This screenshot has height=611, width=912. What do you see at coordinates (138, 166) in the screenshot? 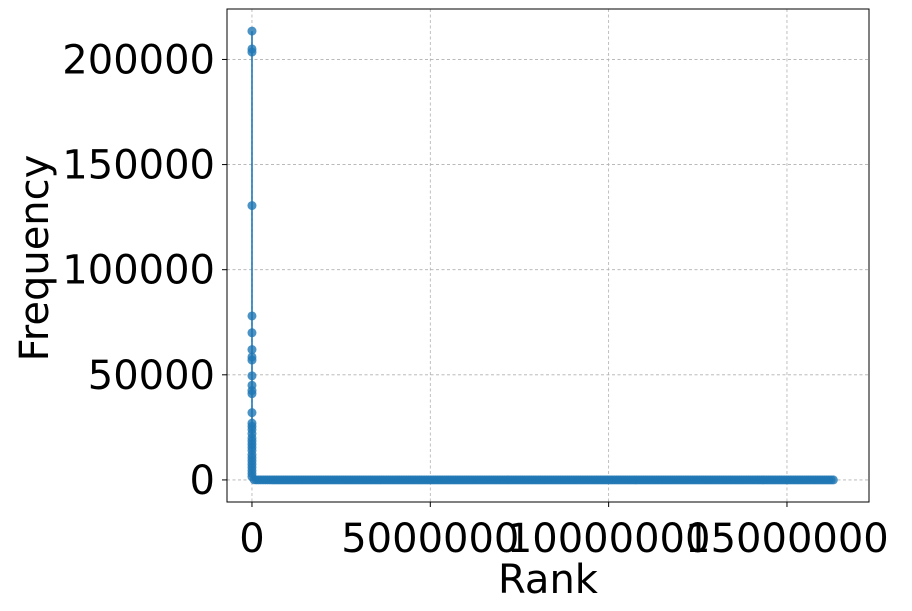
I see `y-tick-label: 150000` at bounding box center [138, 166].